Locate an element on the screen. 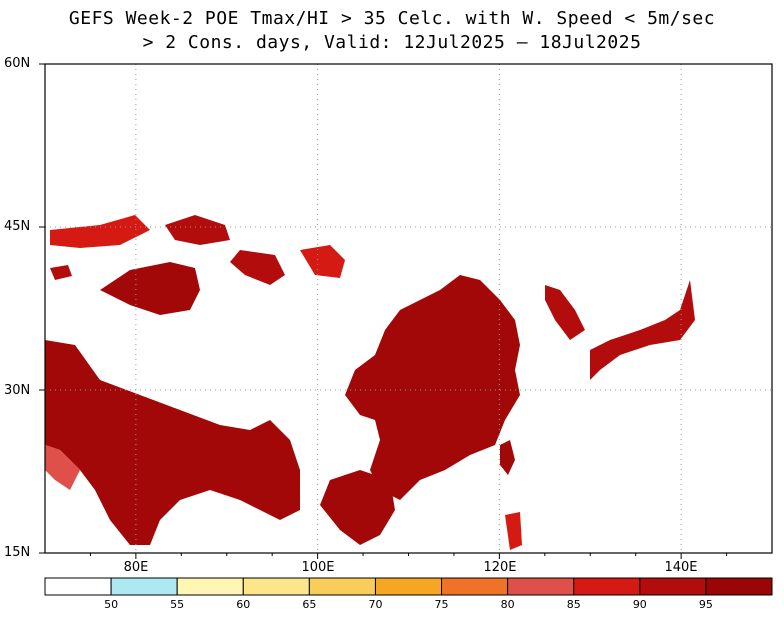  shading-taiwan is located at coordinates (507, 457).